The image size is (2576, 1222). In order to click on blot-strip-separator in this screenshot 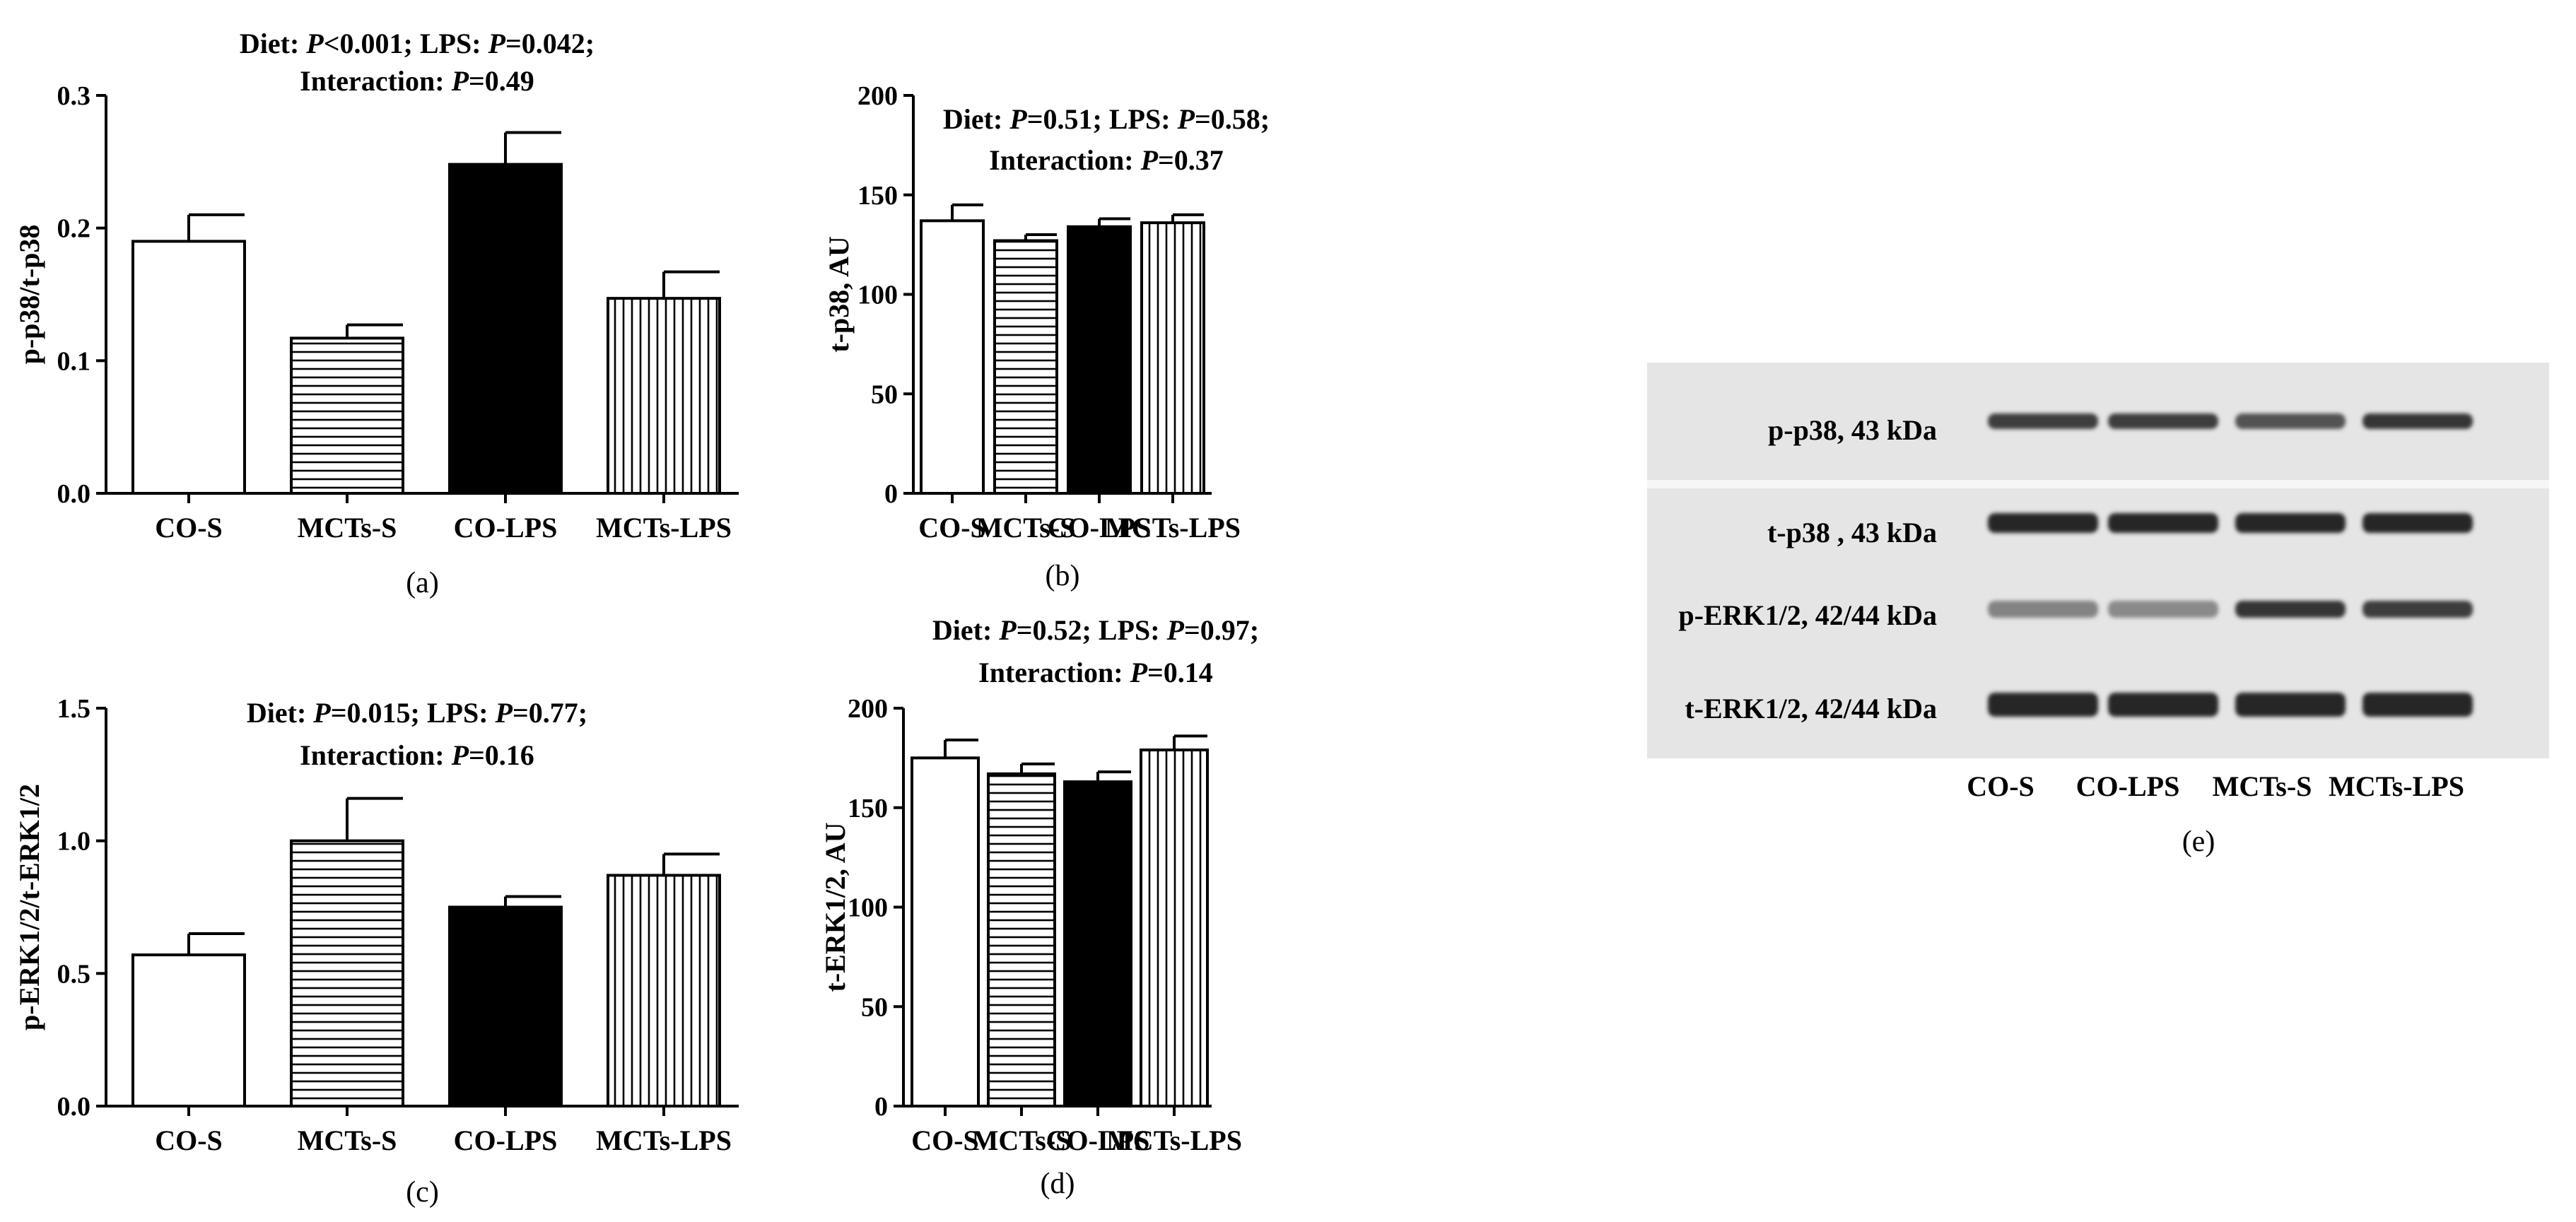, I will do `click(2098, 484)`.